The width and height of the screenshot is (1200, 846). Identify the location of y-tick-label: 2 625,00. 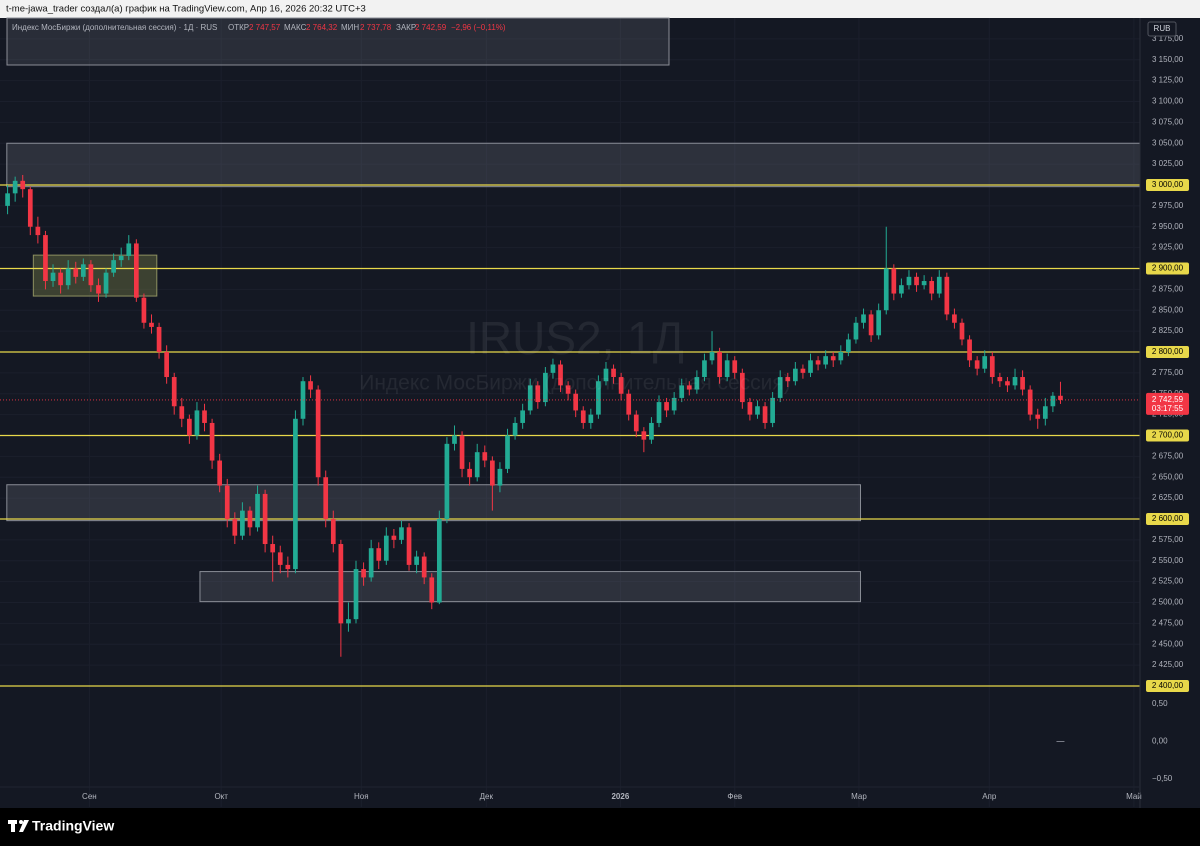
(1168, 497).